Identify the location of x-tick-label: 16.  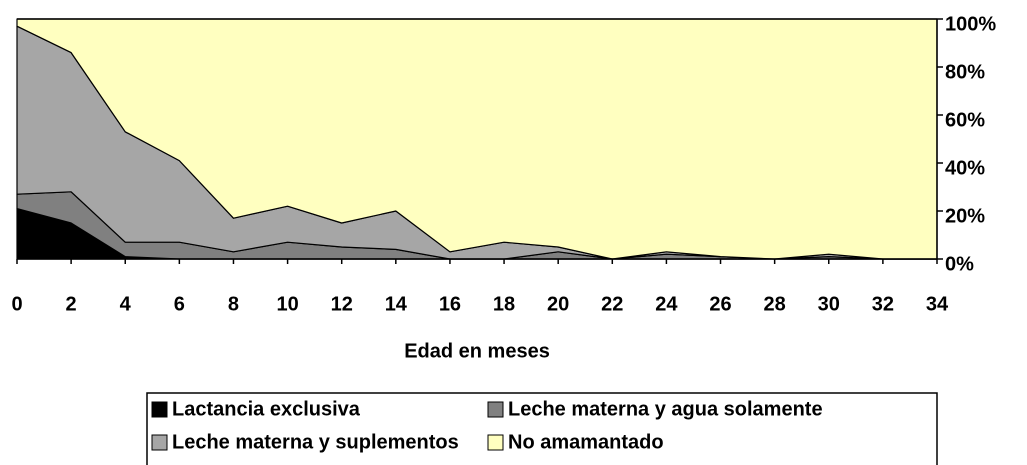
(450, 304).